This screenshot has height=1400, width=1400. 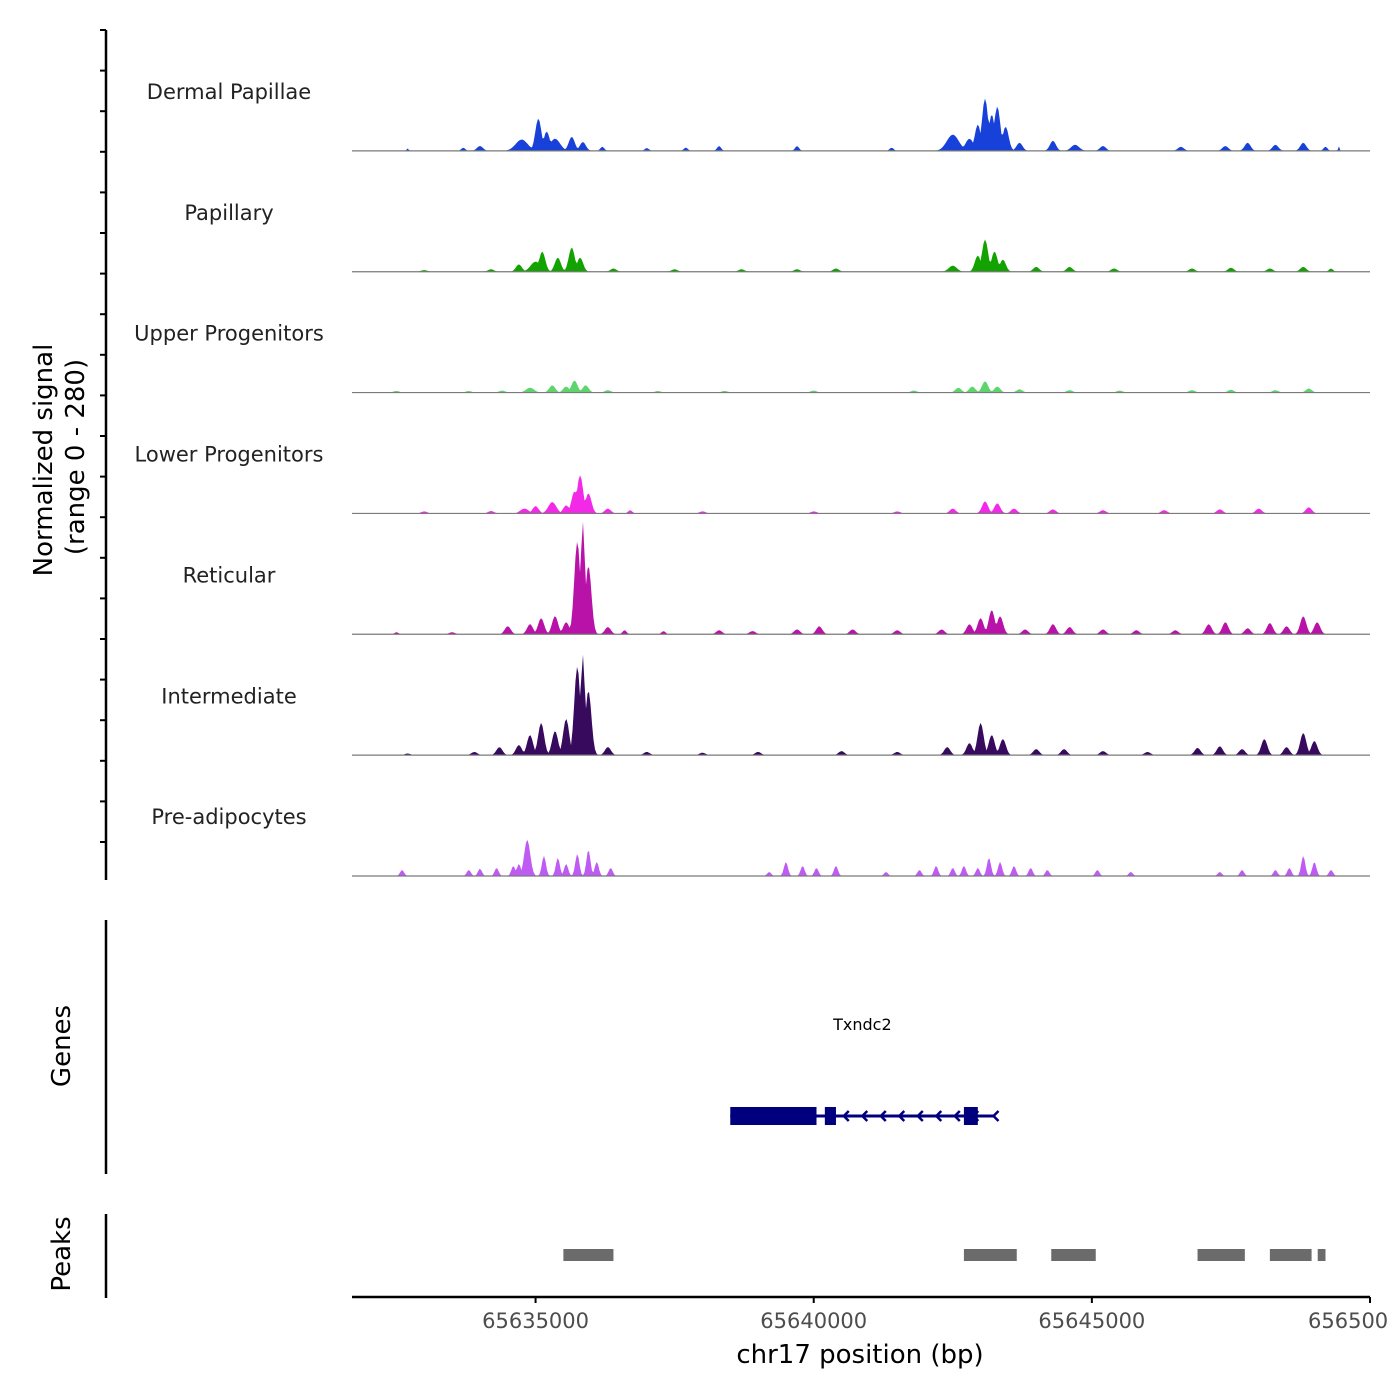 I want to click on track-intermediate: Intermediate, so click(x=765, y=705).